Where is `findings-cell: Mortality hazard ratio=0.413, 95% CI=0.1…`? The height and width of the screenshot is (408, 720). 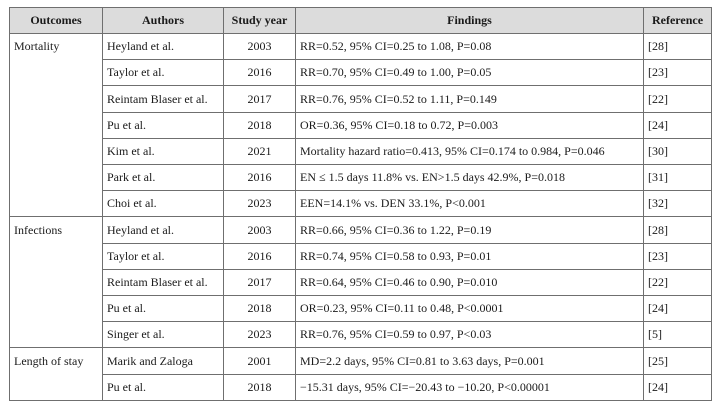
findings-cell: Mortality hazard ratio=0.413, 95% CI=0.1… is located at coordinates (469, 152).